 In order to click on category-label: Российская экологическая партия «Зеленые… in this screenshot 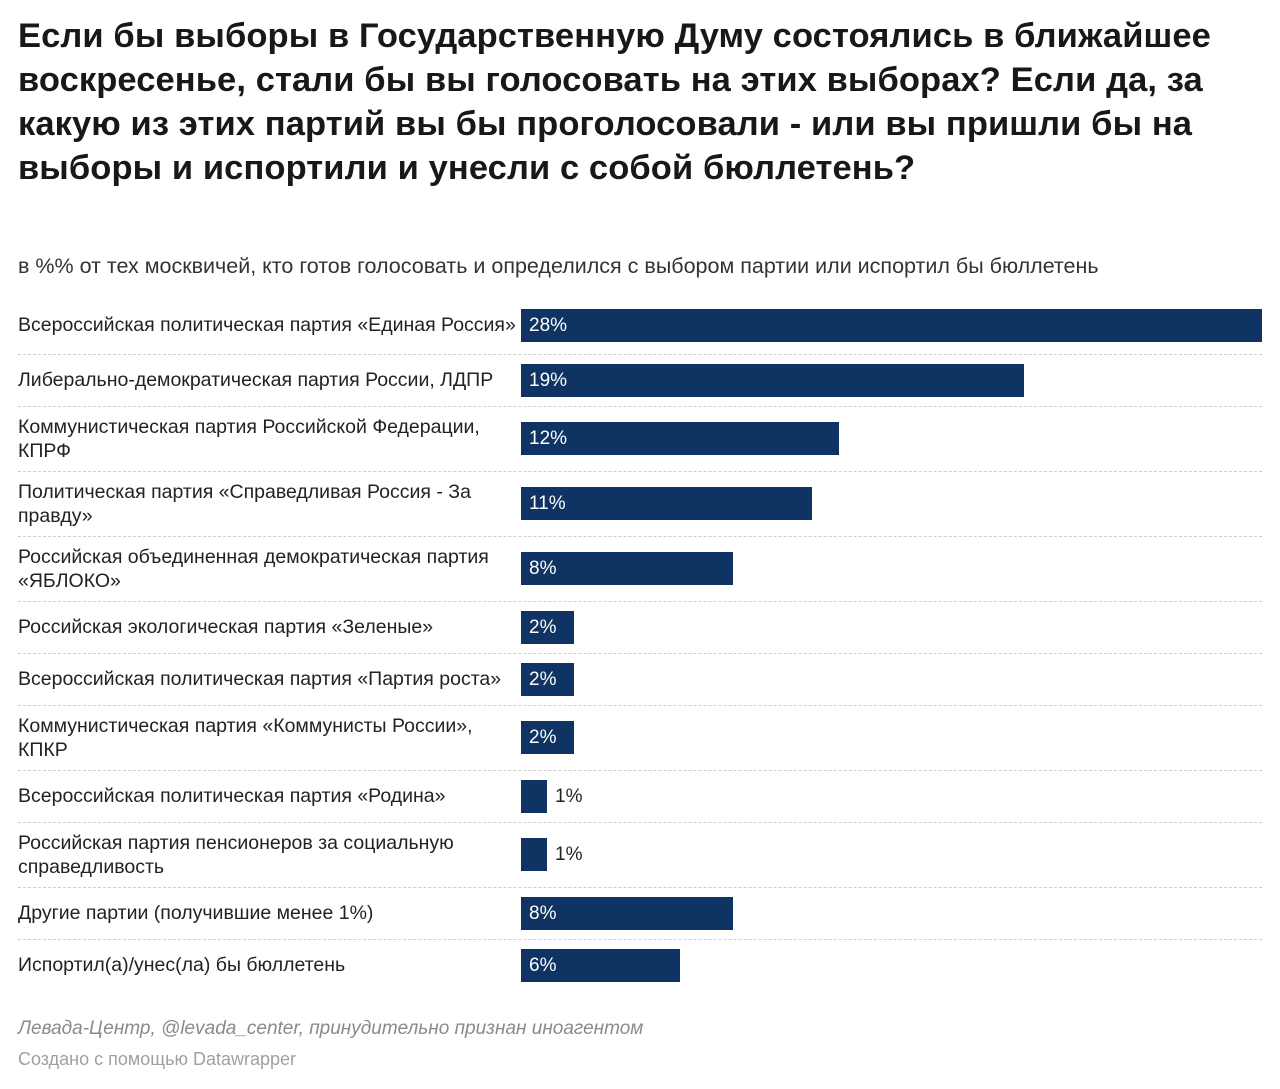, I will do `click(226, 627)`.